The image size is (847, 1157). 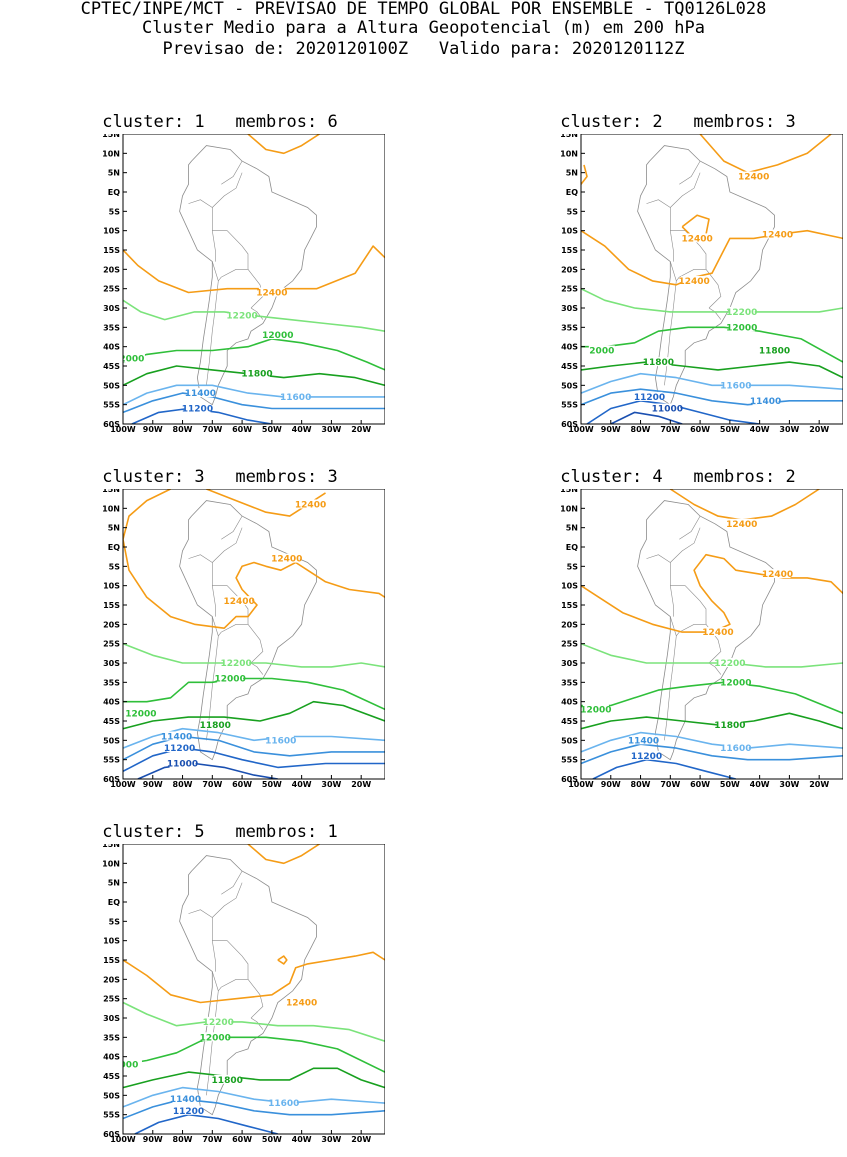 What do you see at coordinates (182, 765) in the screenshot?
I see `contour-label: 11000` at bounding box center [182, 765].